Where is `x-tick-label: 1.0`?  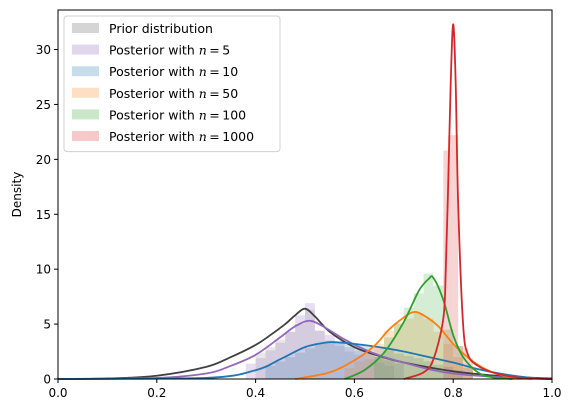
x-tick-label: 1.0 is located at coordinates (551, 393).